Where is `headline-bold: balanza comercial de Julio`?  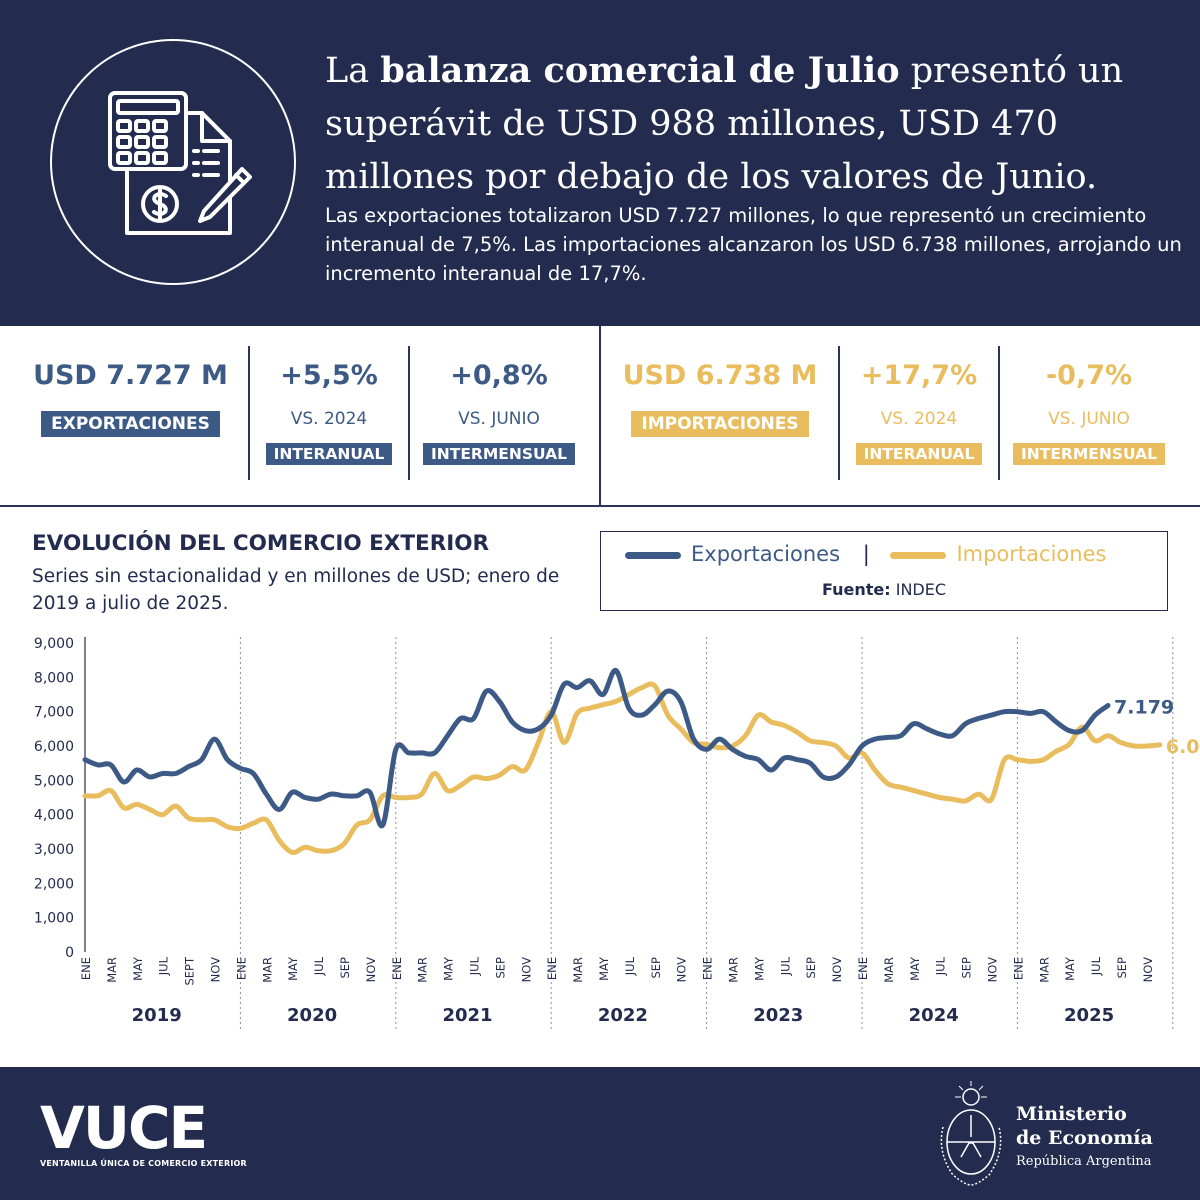 headline-bold: balanza comercial de Julio is located at coordinates (640, 70).